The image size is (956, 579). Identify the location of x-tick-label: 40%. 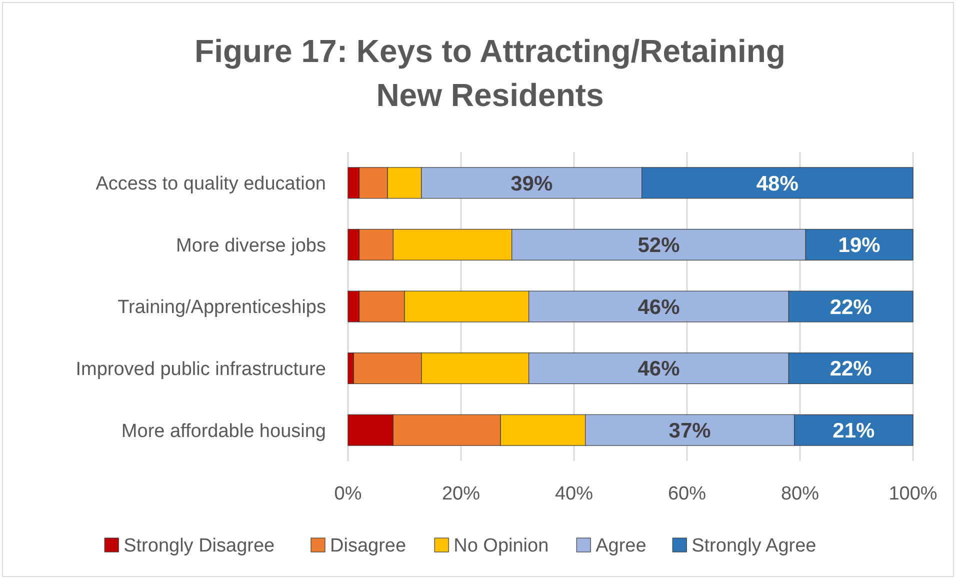
(574, 494).